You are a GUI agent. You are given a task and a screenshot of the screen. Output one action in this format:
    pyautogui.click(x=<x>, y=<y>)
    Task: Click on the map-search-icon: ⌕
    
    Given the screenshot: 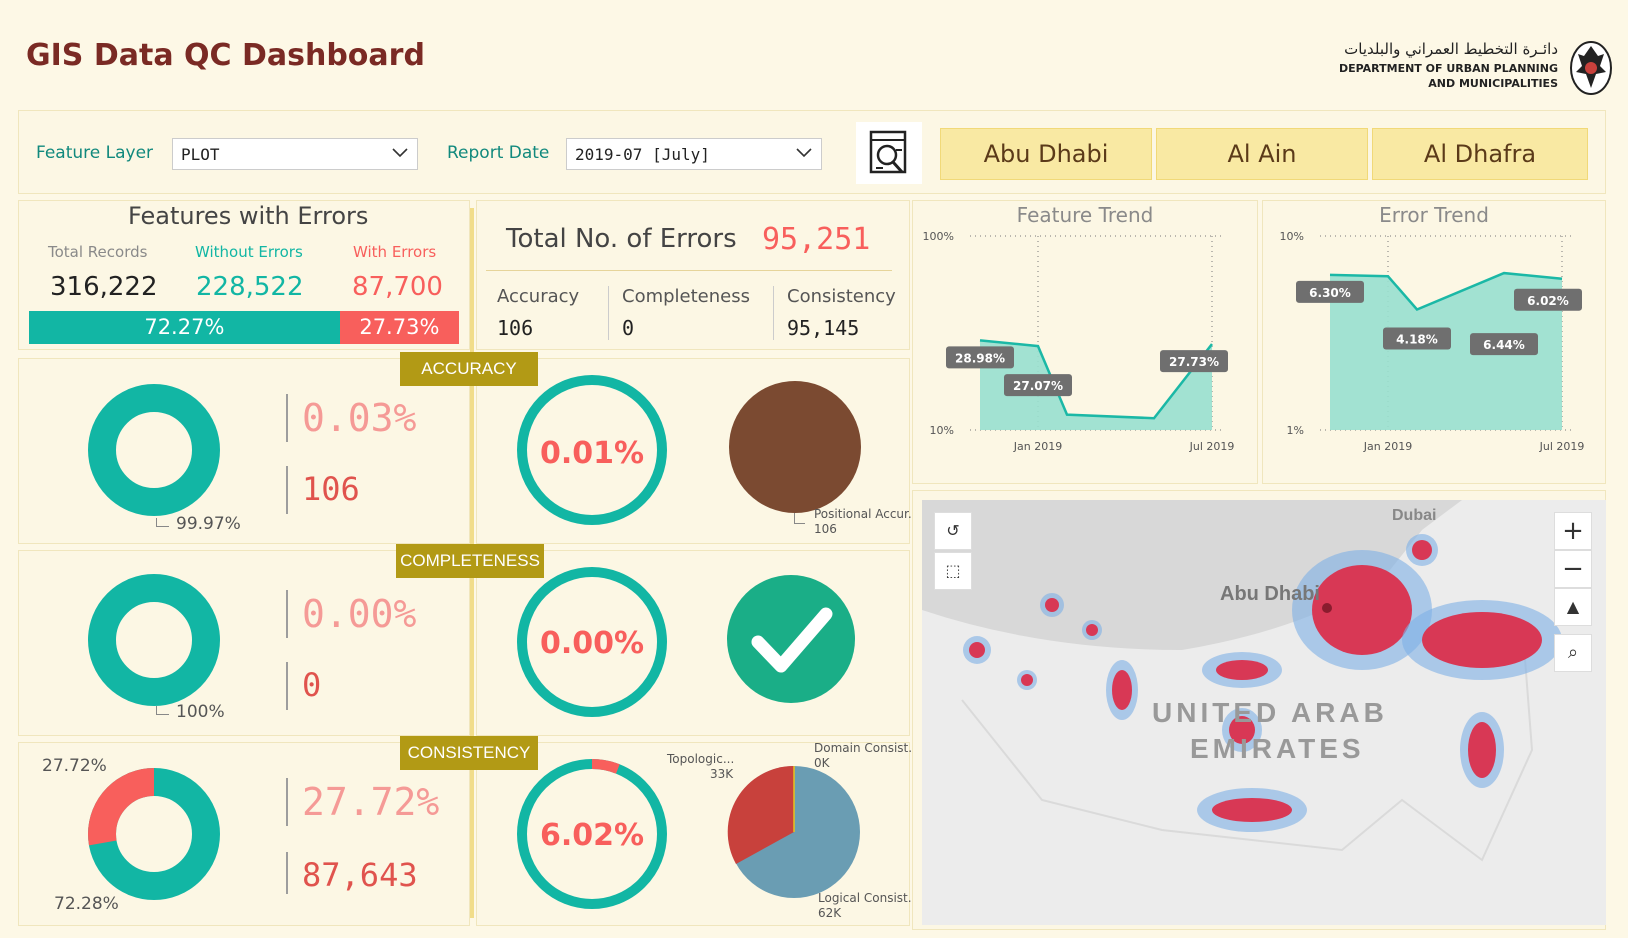 What is the action you would take?
    pyautogui.click(x=1573, y=653)
    